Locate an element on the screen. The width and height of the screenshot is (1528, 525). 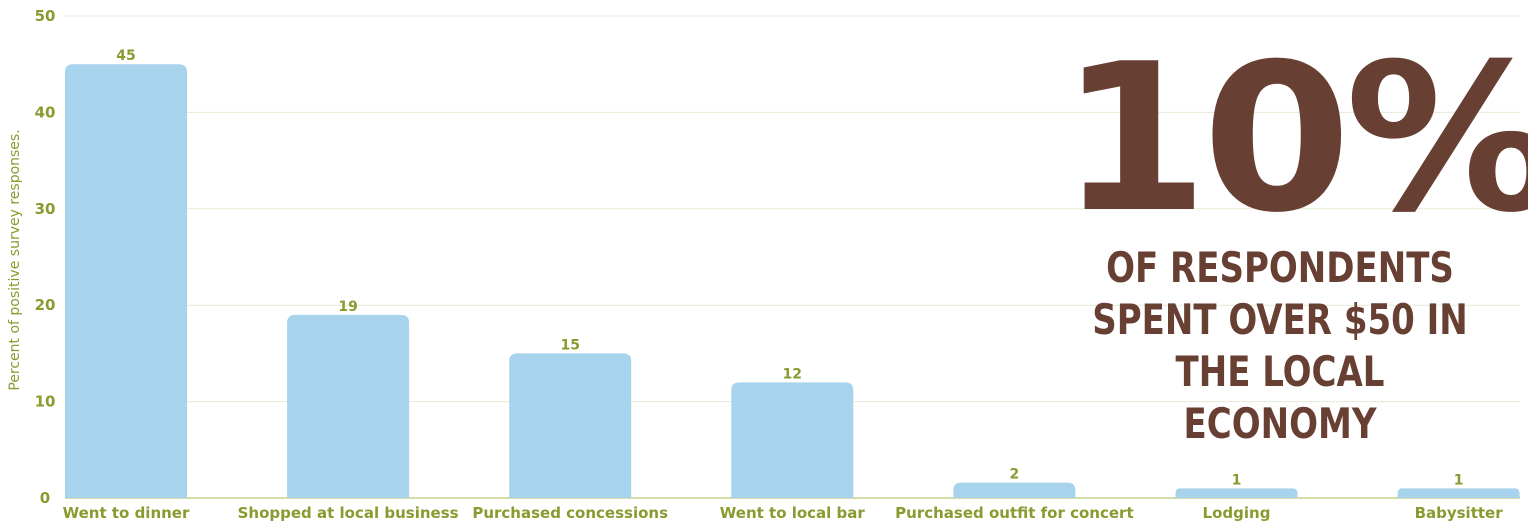
y-tick-label: 30 is located at coordinates (45, 209).